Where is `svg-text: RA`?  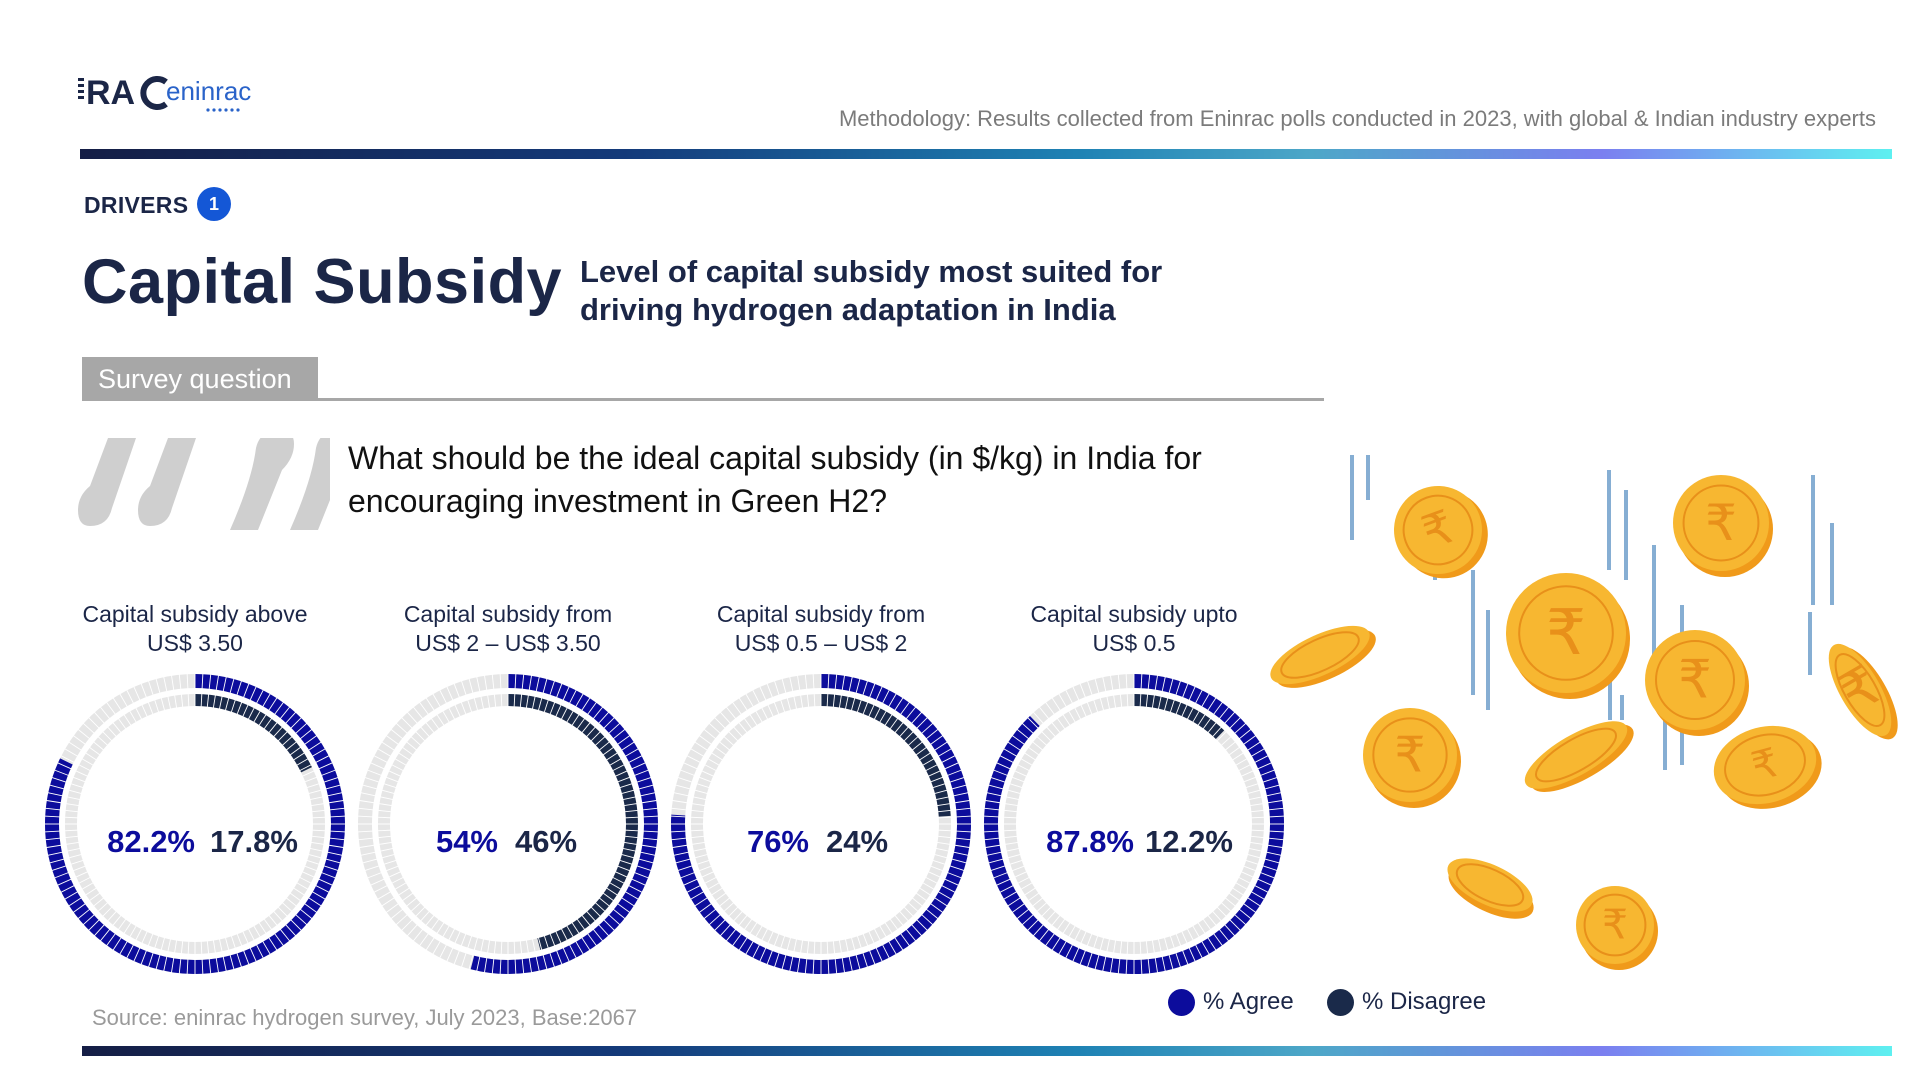 svg-text: RA is located at coordinates (110, 93).